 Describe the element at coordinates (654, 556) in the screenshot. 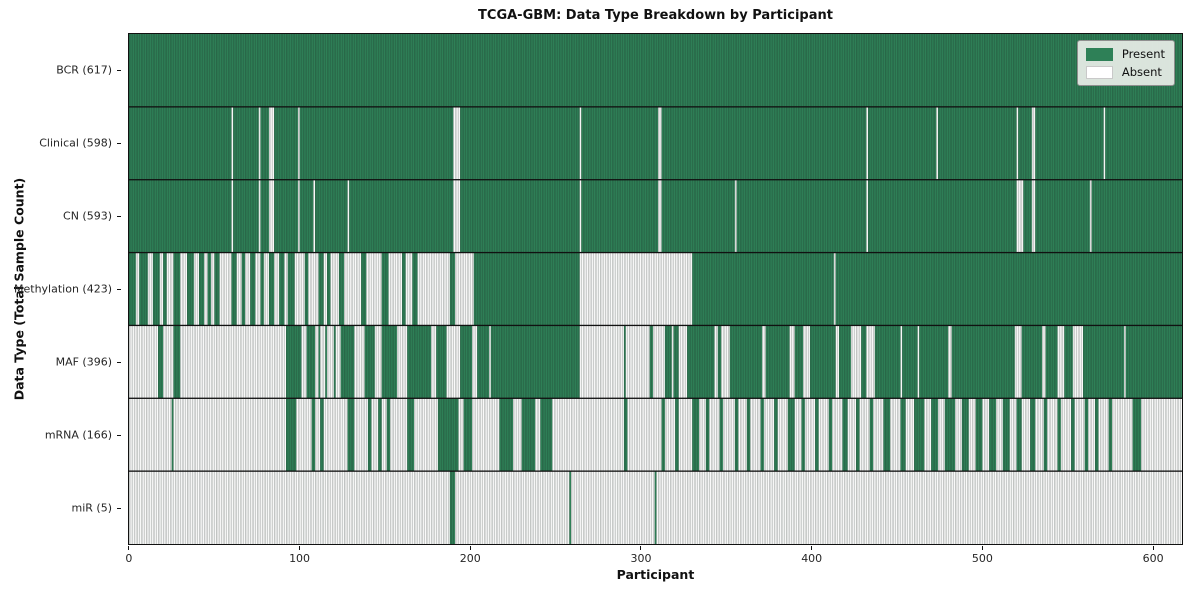

I see `x-axis-ticks: 0 100 200 300 400 500 600` at that location.